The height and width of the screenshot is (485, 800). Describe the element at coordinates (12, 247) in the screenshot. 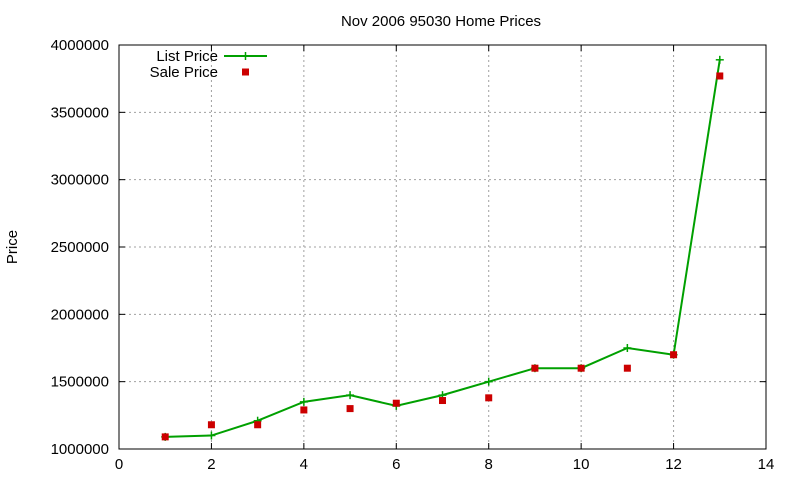

I see `y-axis-label: Price` at that location.